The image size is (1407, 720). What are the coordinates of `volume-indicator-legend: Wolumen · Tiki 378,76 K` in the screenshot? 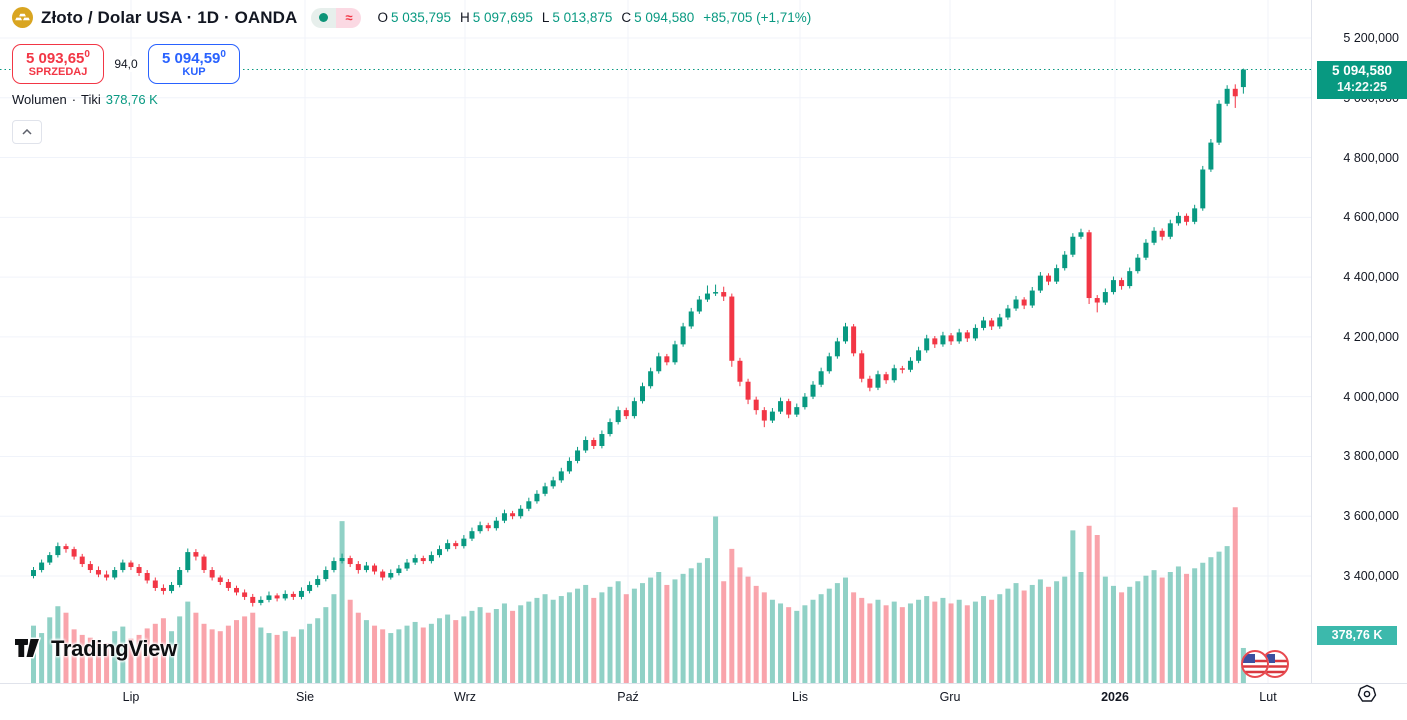 It's located at (85, 99).